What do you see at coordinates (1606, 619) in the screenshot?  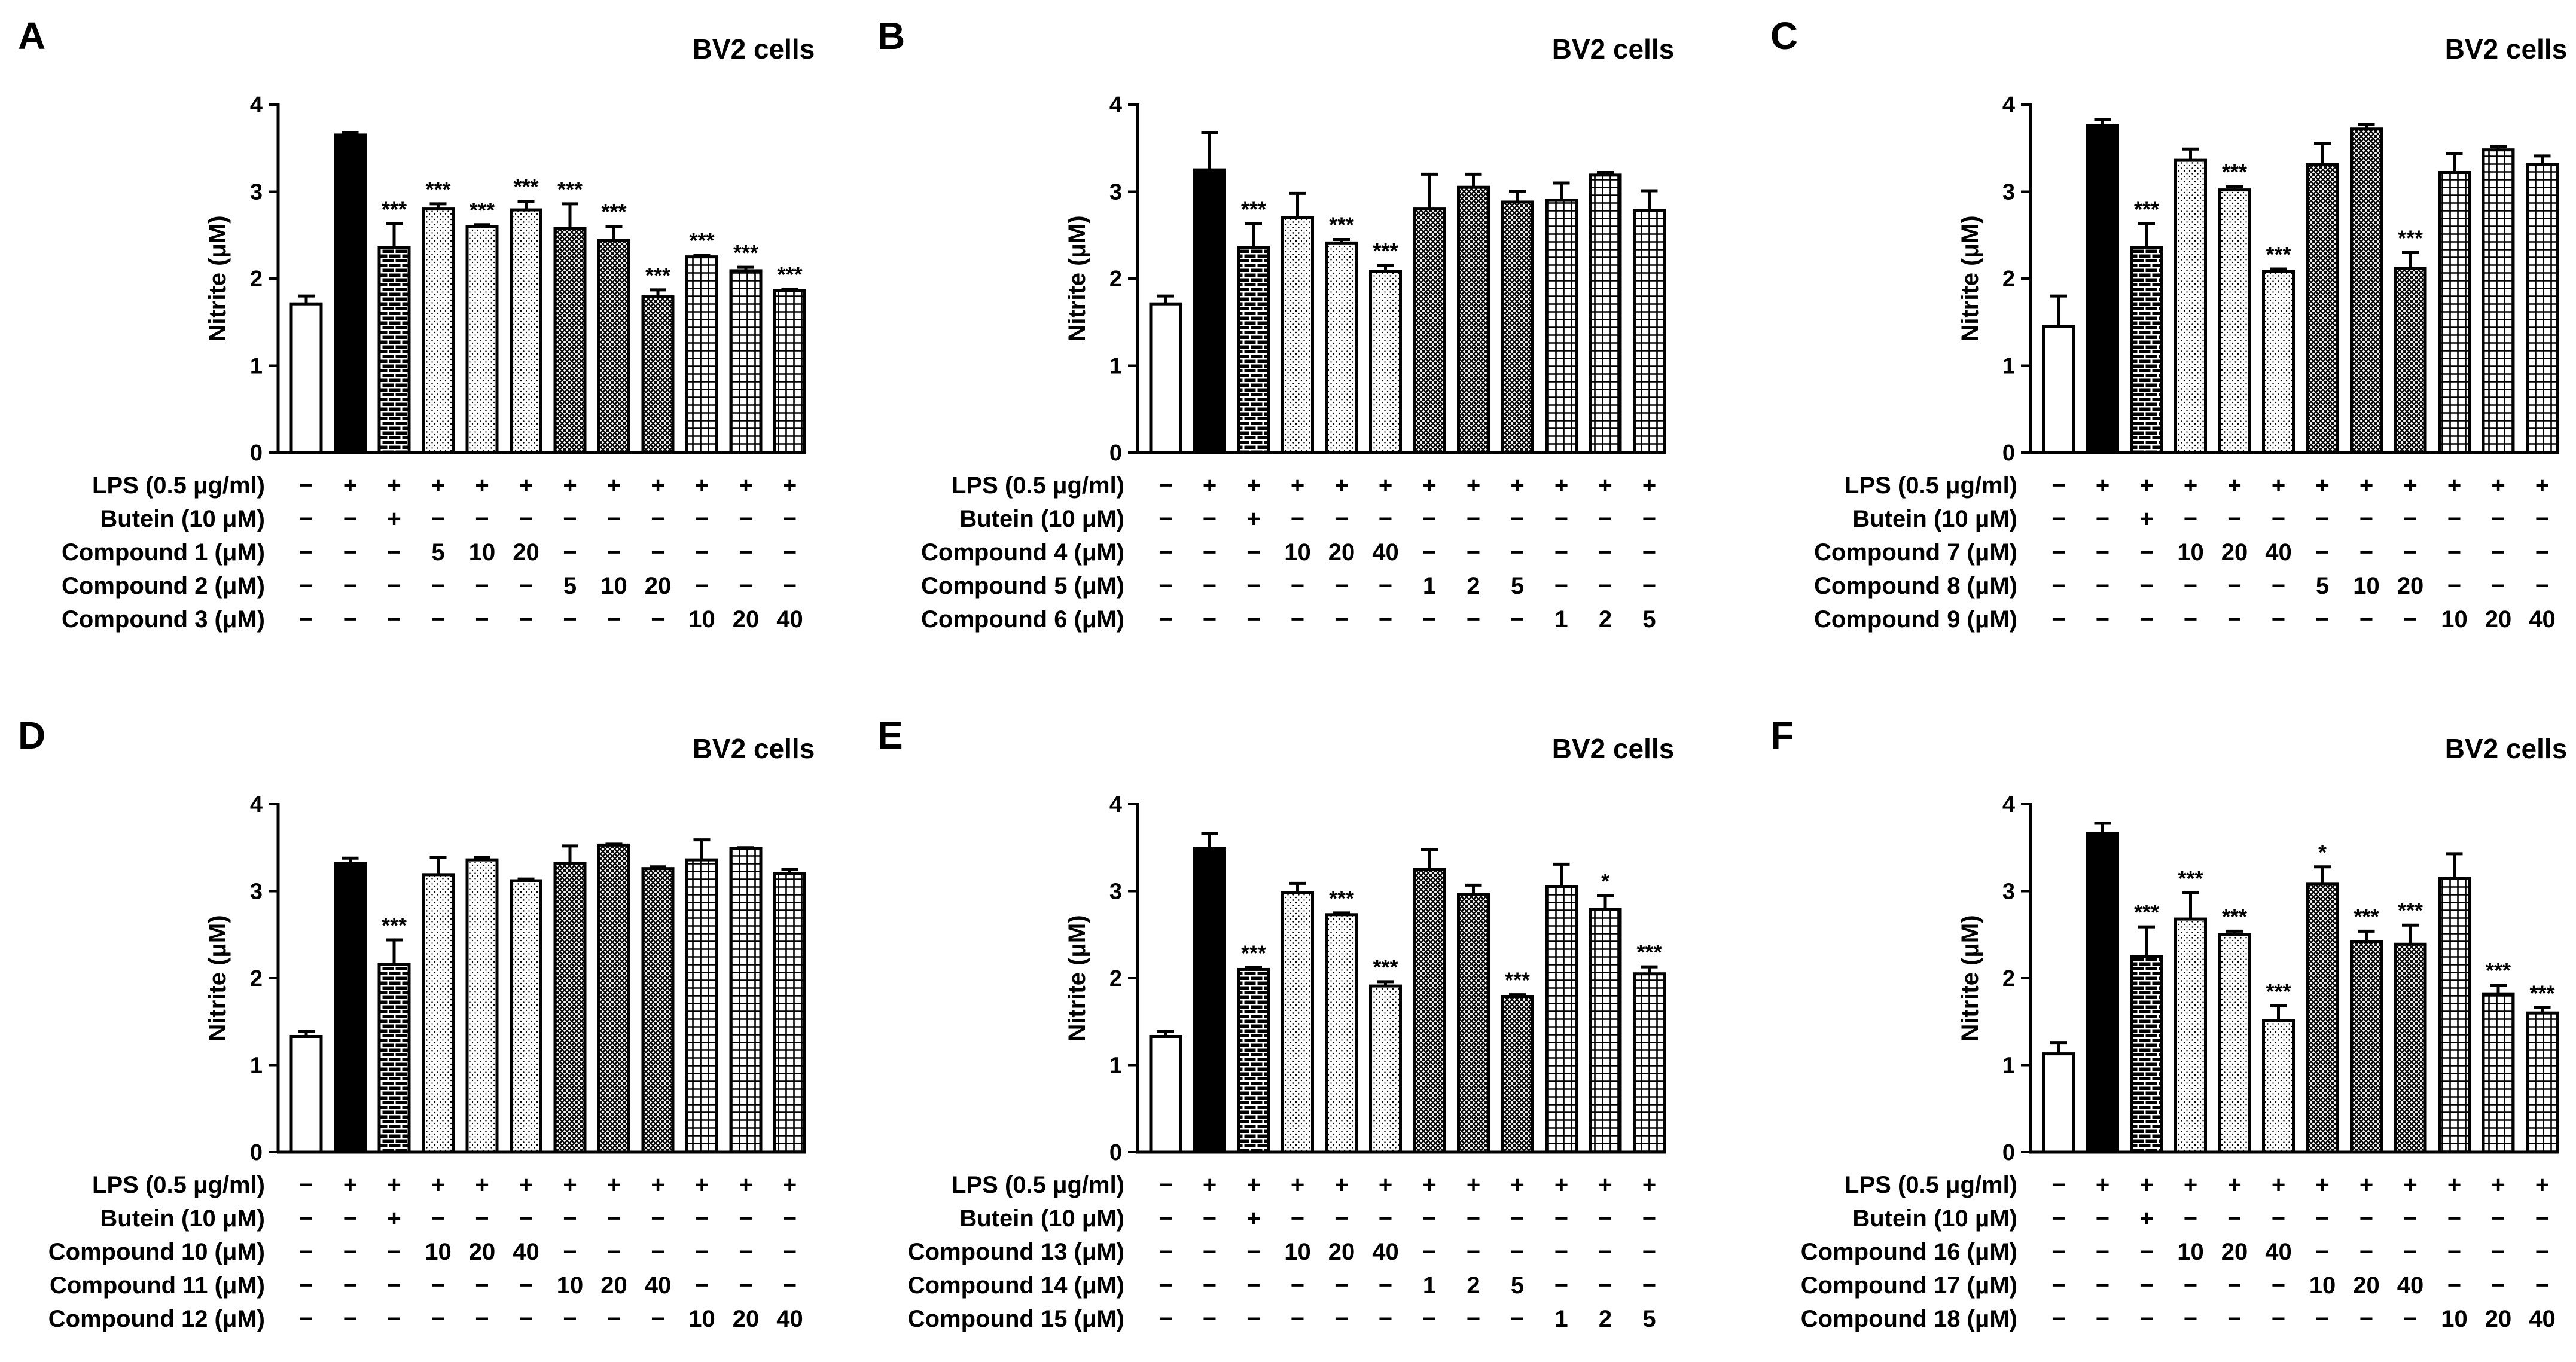 I see `condition-value: 2` at bounding box center [1606, 619].